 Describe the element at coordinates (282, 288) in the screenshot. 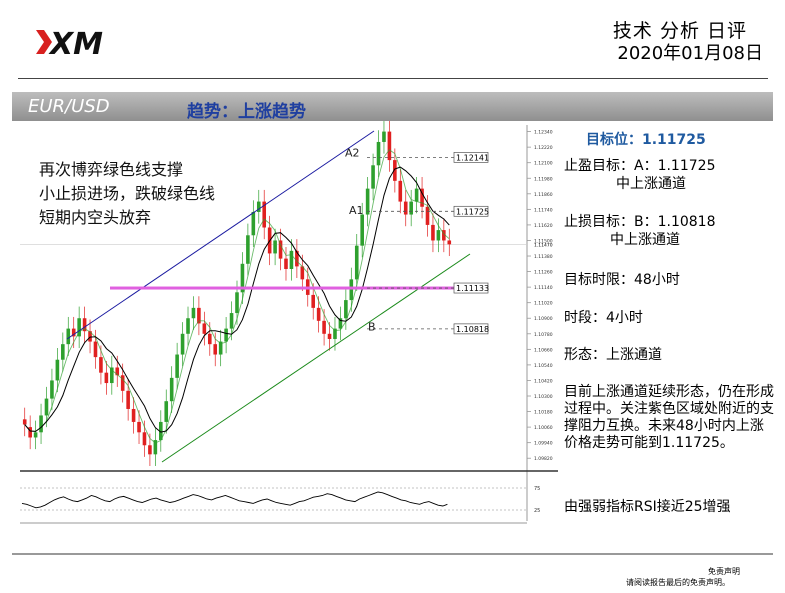

I see `support-zone` at that location.